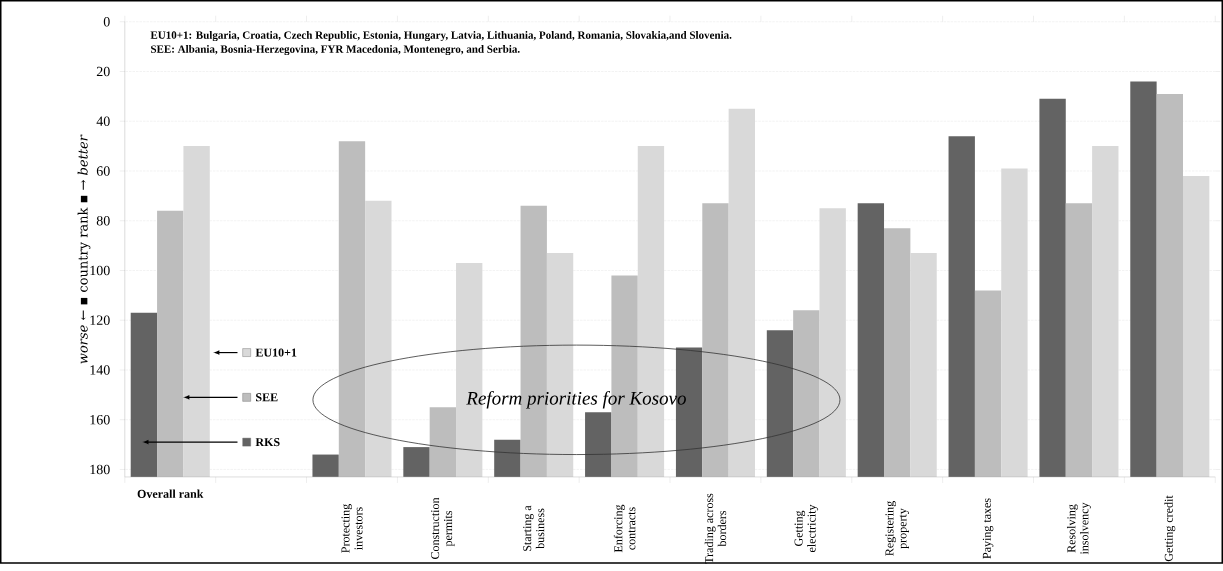  What do you see at coordinates (1078, 528) in the screenshot?
I see `x-tick-label: Resolving insolvency` at bounding box center [1078, 528].